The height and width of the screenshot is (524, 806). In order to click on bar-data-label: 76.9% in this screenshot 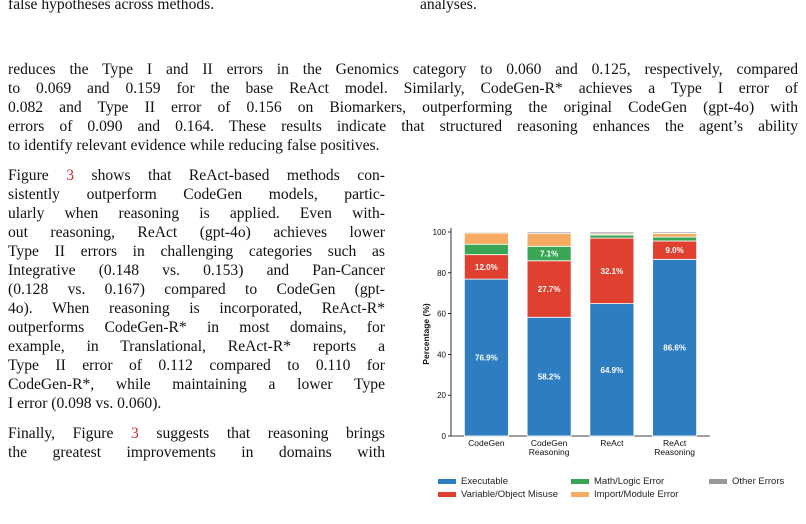, I will do `click(486, 358)`.